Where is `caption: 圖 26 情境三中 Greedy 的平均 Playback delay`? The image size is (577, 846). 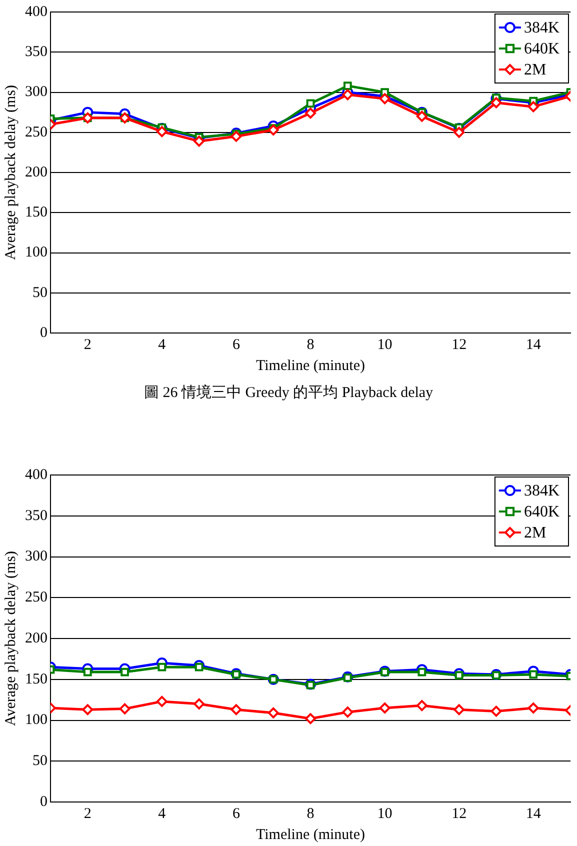 caption: 圖 26 情境三中 Greedy 的平均 Playback delay is located at coordinates (288, 393).